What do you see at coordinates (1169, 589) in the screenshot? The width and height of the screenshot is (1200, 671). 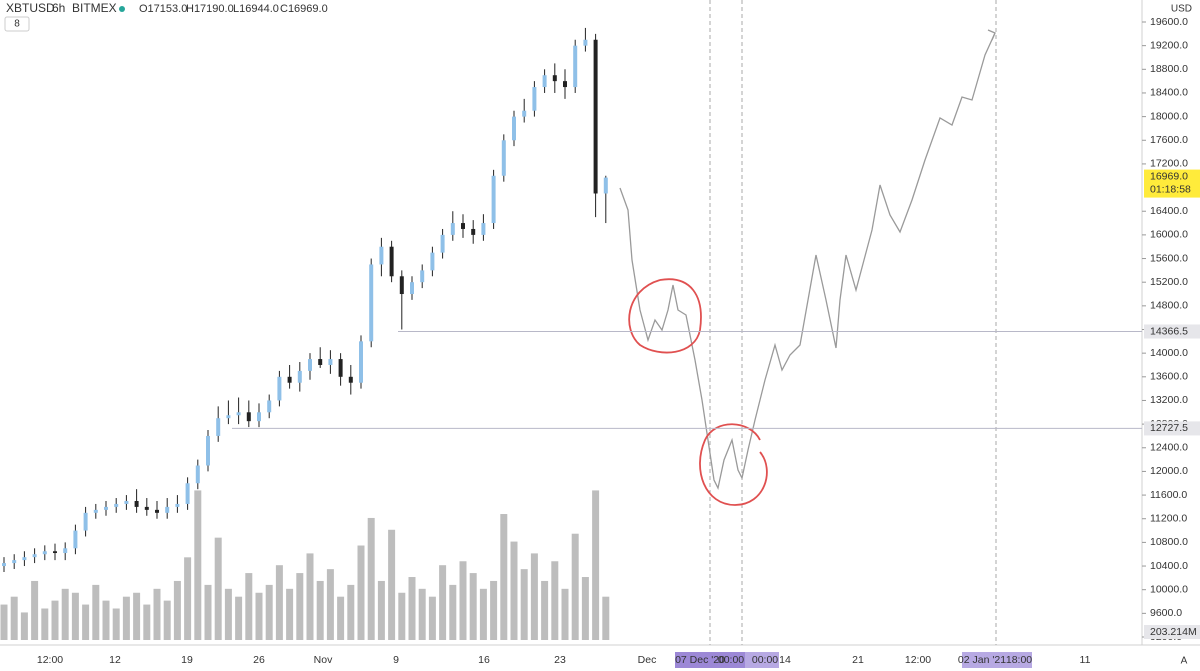 I see `y-tick-label: 10000.0` at bounding box center [1169, 589].